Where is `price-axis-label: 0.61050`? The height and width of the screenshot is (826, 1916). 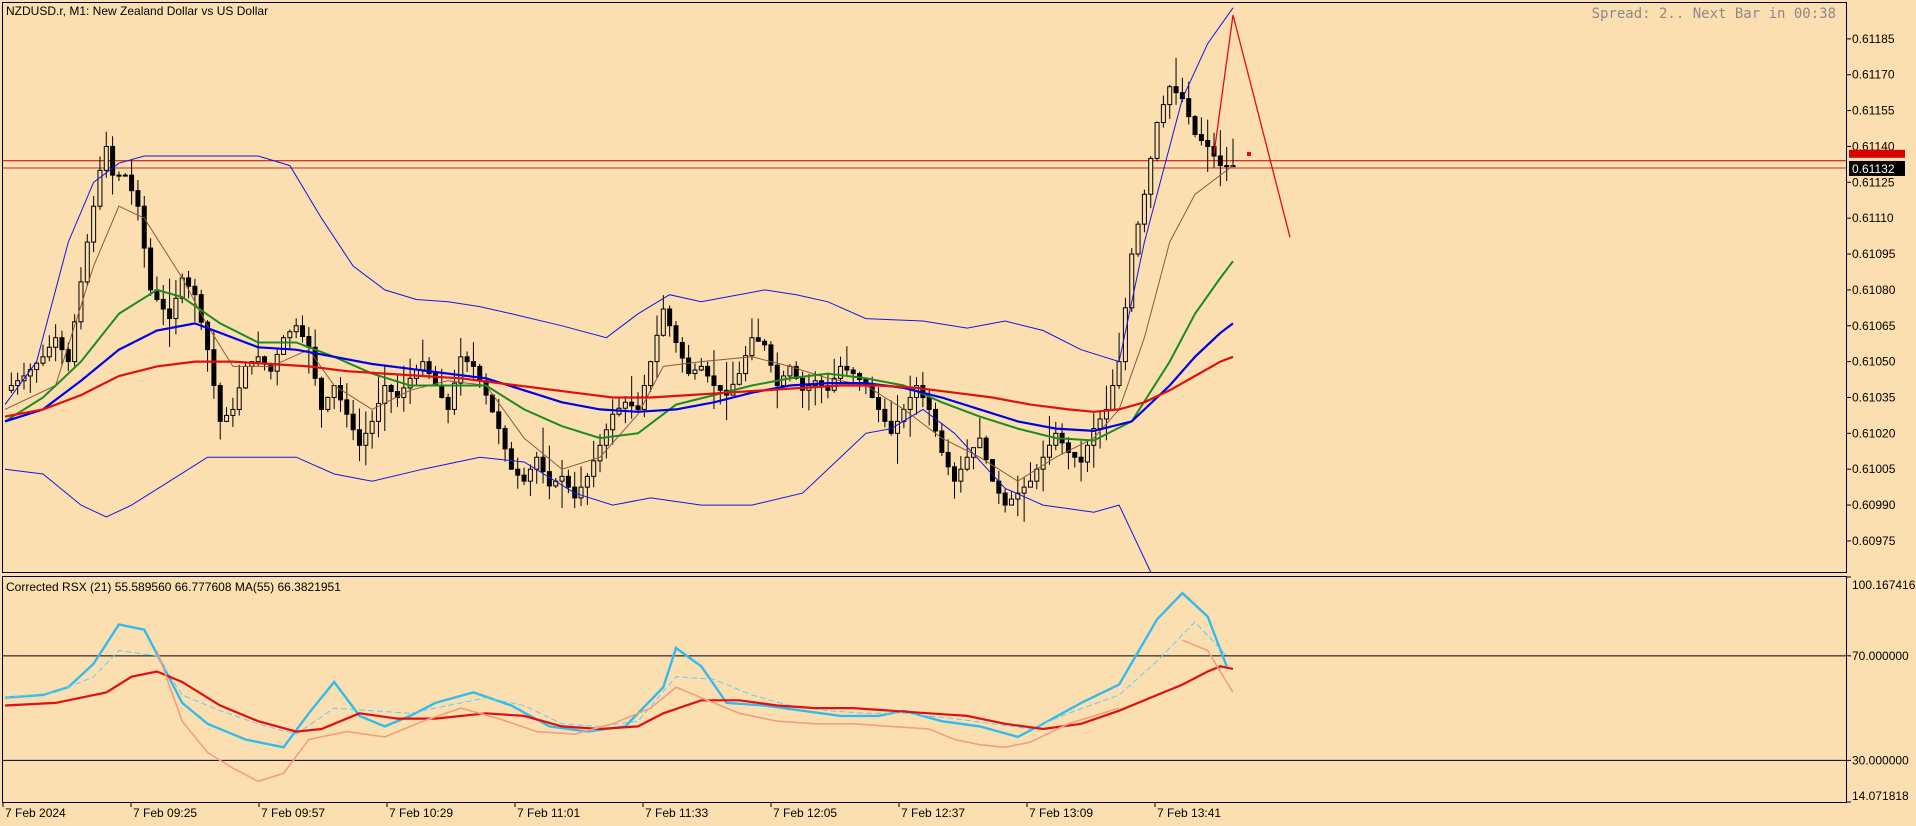
price-axis-label: 0.61050 is located at coordinates (1874, 362).